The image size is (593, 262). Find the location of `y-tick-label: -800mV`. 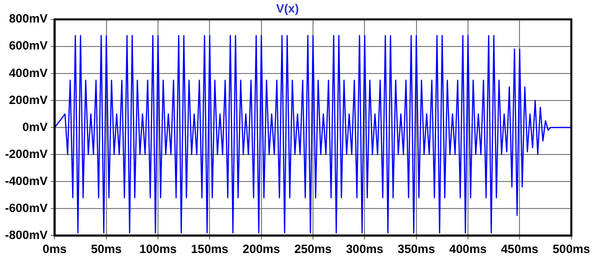

y-tick-label: -800mV is located at coordinates (26, 235).